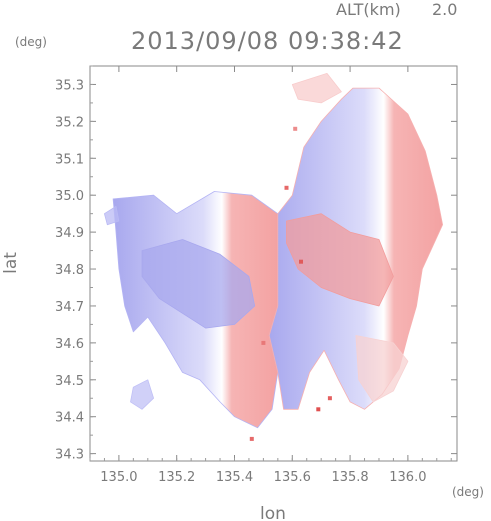  What do you see at coordinates (468, 492) in the screenshot?
I see `x-unit-label: (deg)` at bounding box center [468, 492].